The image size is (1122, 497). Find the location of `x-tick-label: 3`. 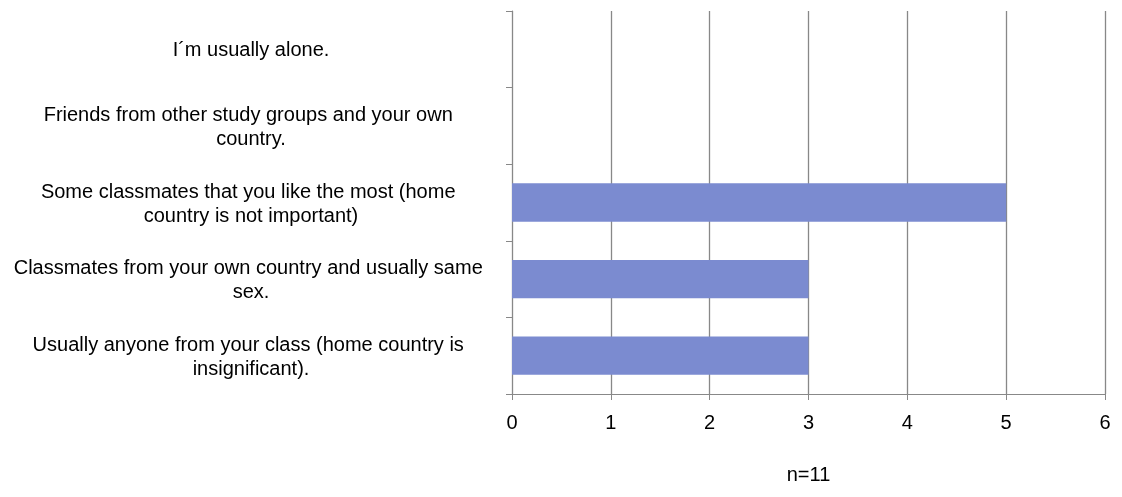

x-tick-label: 3 is located at coordinates (808, 422).